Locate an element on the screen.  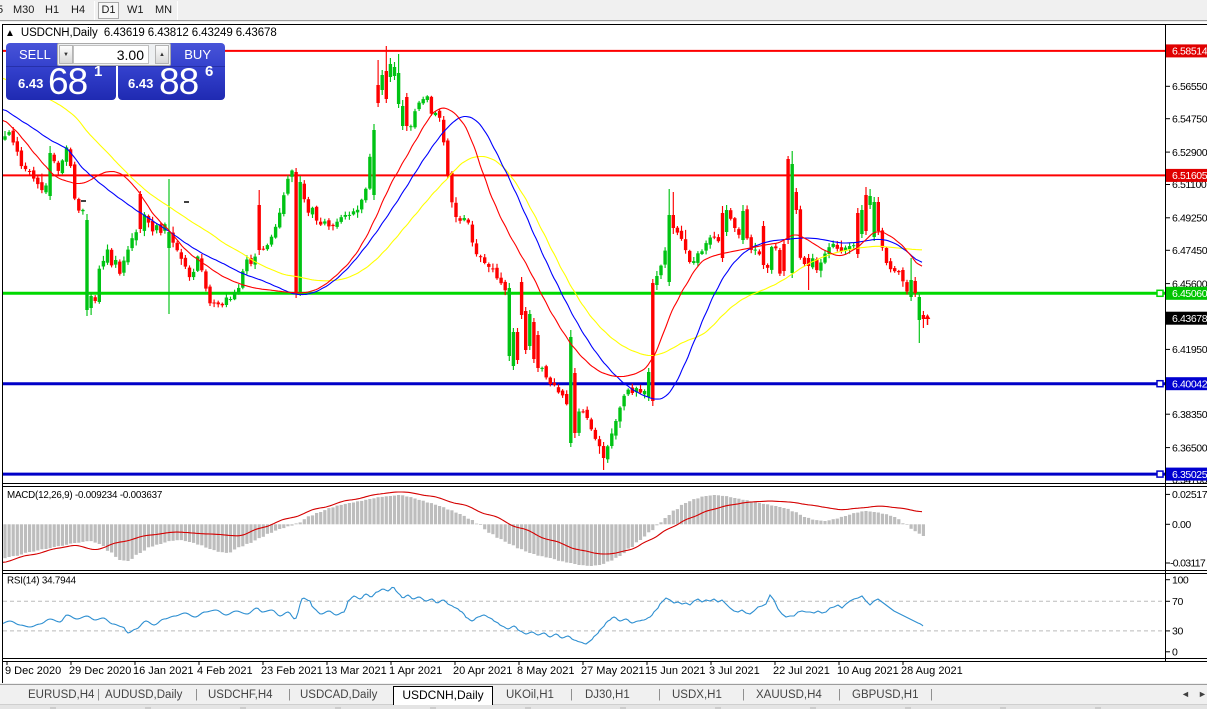
svg-text: 6.40042 is located at coordinates (1189, 384).